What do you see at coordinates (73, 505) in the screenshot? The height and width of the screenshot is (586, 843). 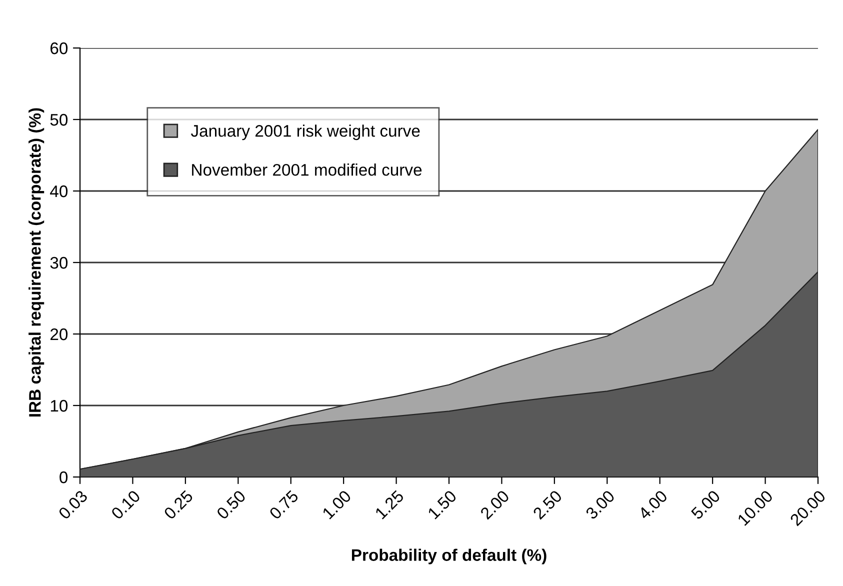 I see `x-tick-label: 0.03` at bounding box center [73, 505].